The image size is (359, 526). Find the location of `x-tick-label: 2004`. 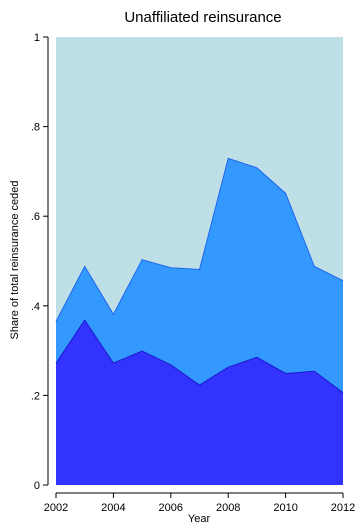

x-tick-label: 2004 is located at coordinates (113, 508).